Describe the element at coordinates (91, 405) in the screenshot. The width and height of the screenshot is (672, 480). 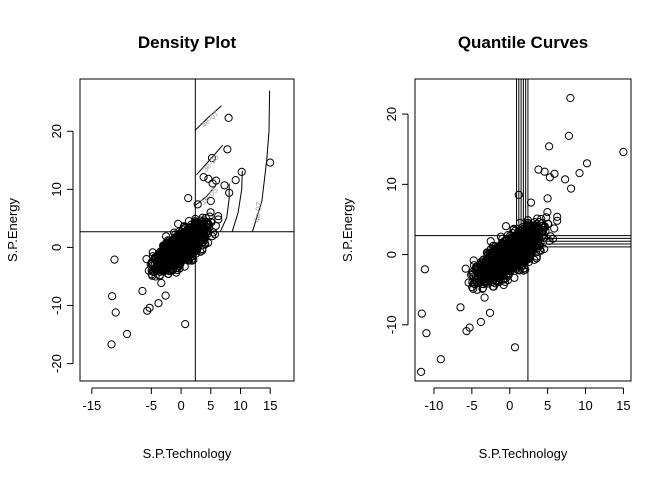
I see `x-tick-label: -15` at that location.